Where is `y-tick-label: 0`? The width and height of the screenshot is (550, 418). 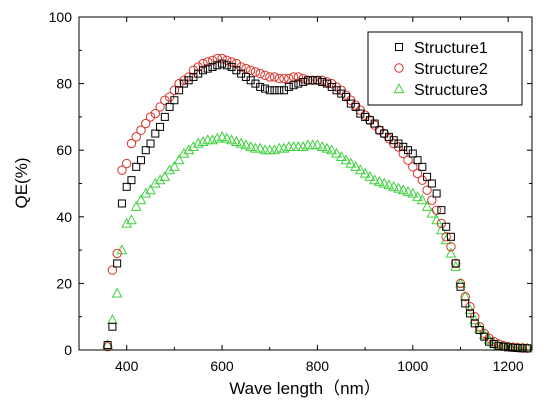
y-tick-label: 0 is located at coordinates (68, 350).